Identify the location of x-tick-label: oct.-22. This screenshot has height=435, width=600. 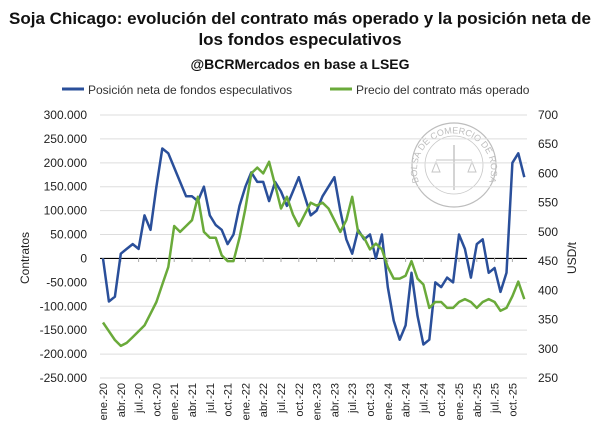
(300, 400).